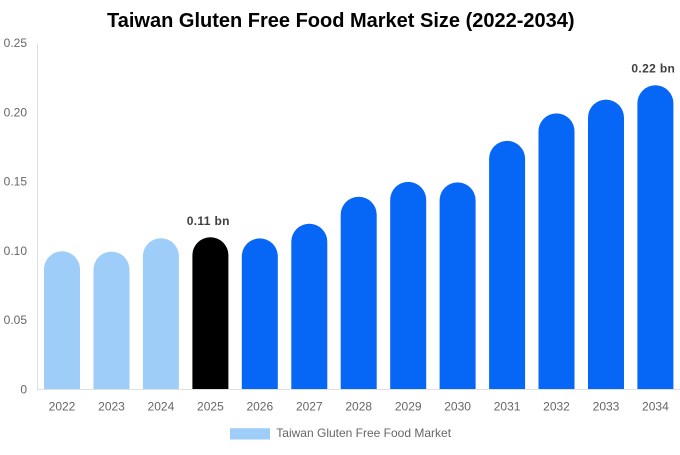  Describe the element at coordinates (408, 407) in the screenshot. I see `svg-text: 2029` at that location.